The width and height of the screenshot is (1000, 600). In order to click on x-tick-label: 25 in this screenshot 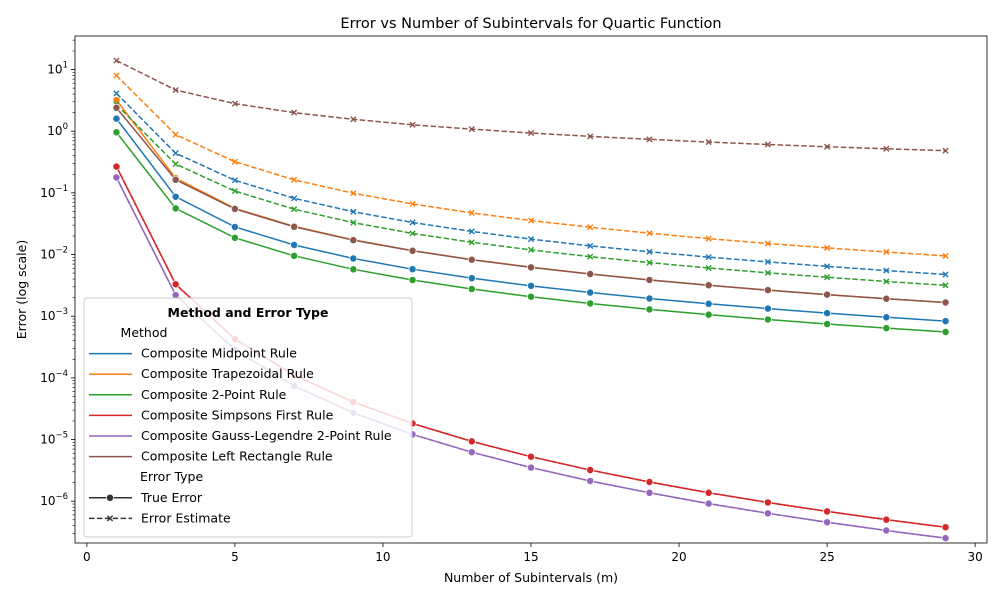, I will do `click(826, 557)`.